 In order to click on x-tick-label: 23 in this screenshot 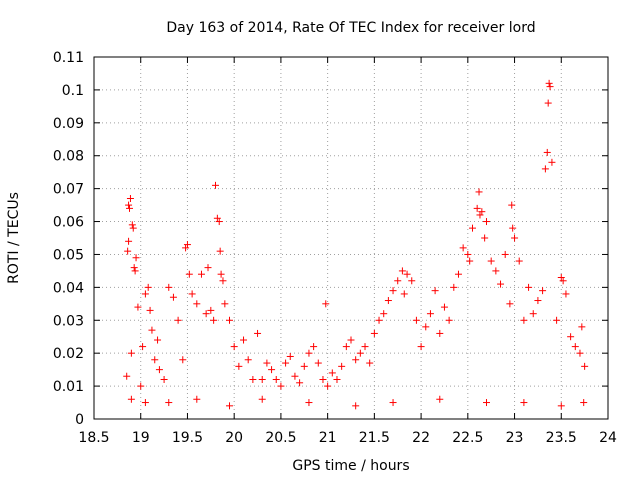, I will do `click(515, 438)`.